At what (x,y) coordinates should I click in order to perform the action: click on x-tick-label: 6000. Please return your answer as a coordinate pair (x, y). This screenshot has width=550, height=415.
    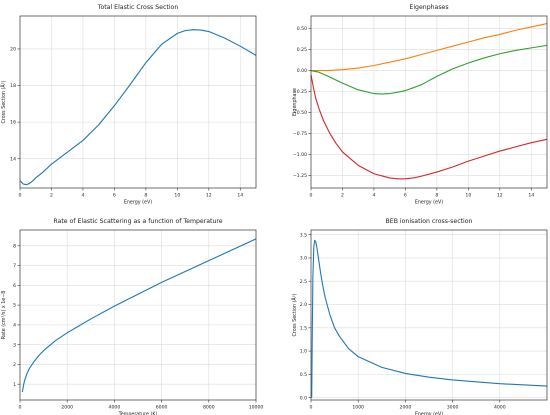
    Looking at the image, I should click on (162, 408).